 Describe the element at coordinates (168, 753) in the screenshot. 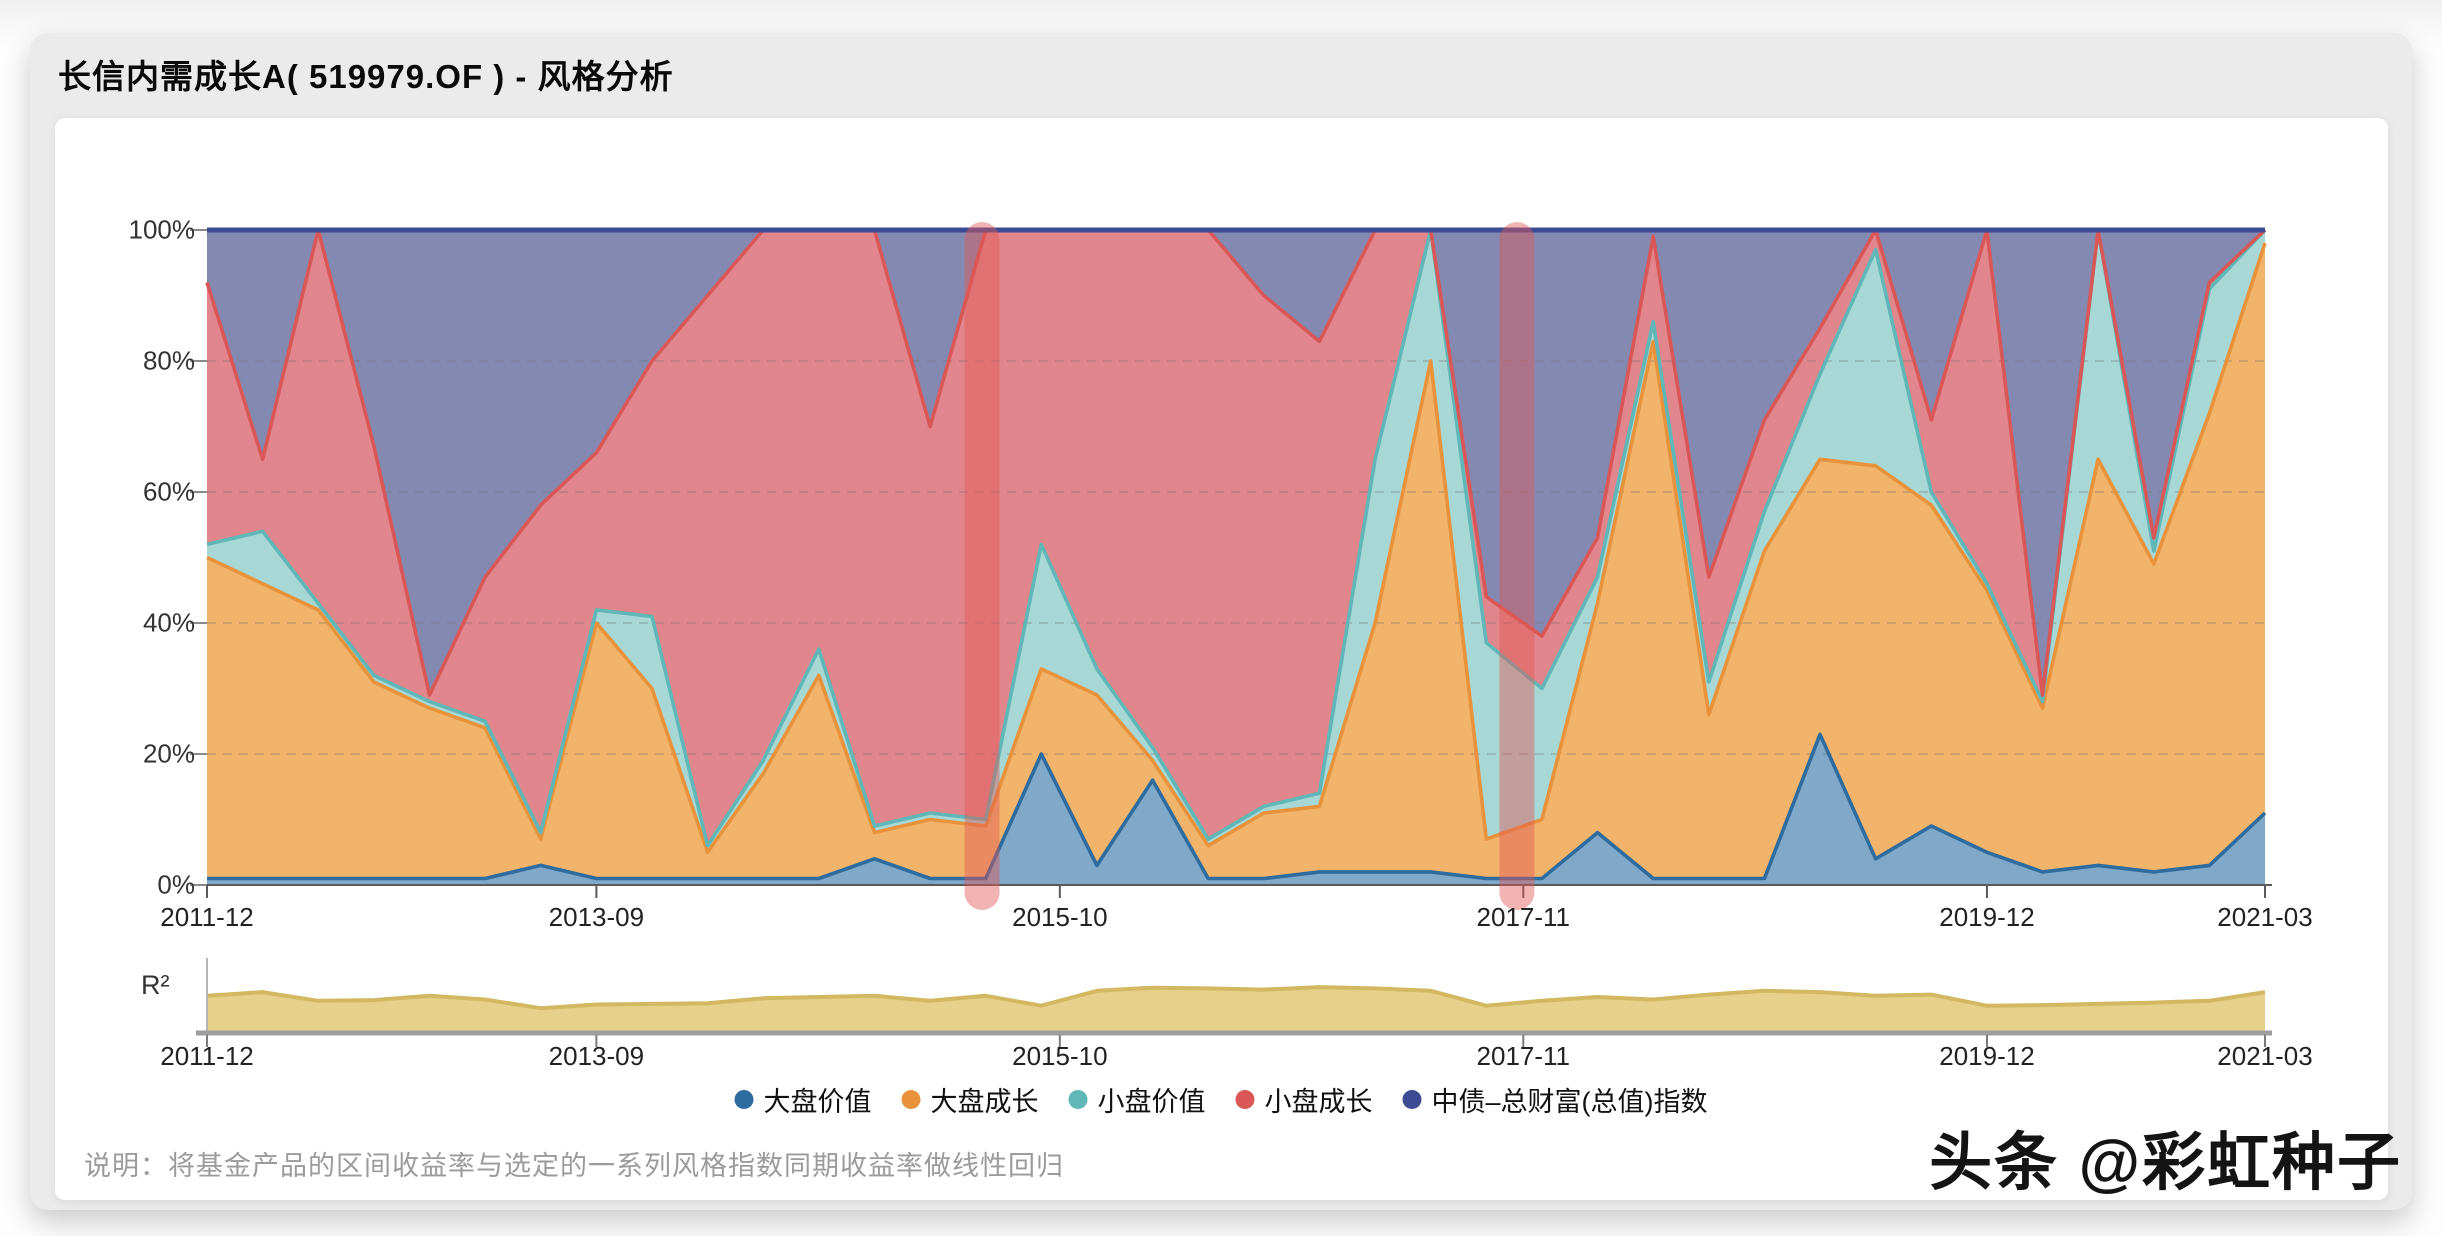

I see `y-axis-label-20%: 20%` at that location.